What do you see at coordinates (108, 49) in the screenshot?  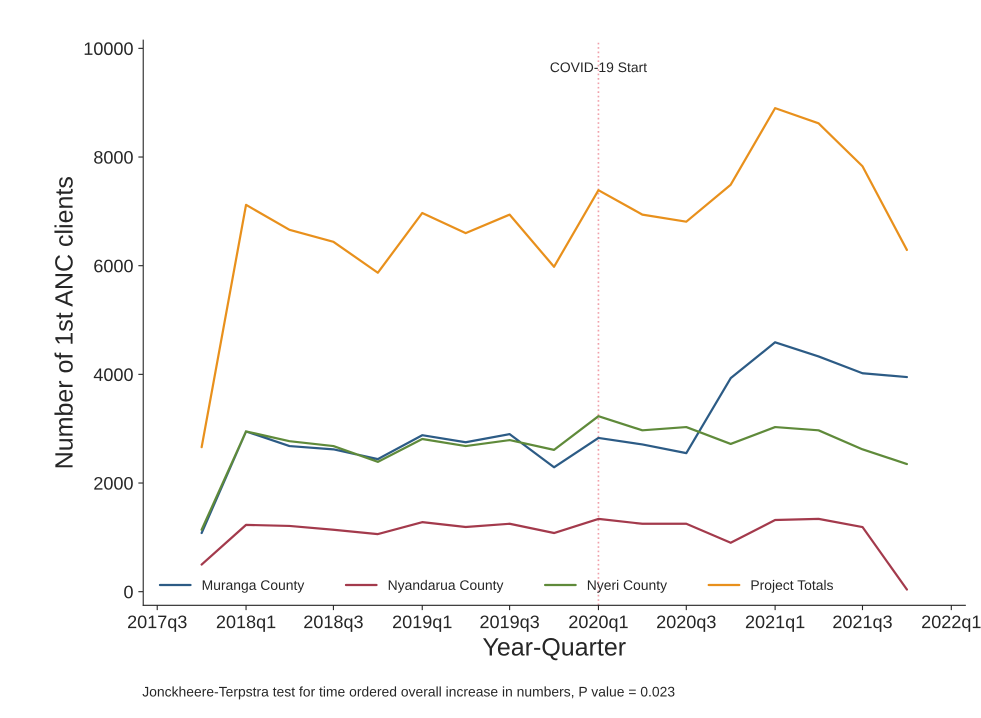 I see `y-tick-label: 10000` at bounding box center [108, 49].